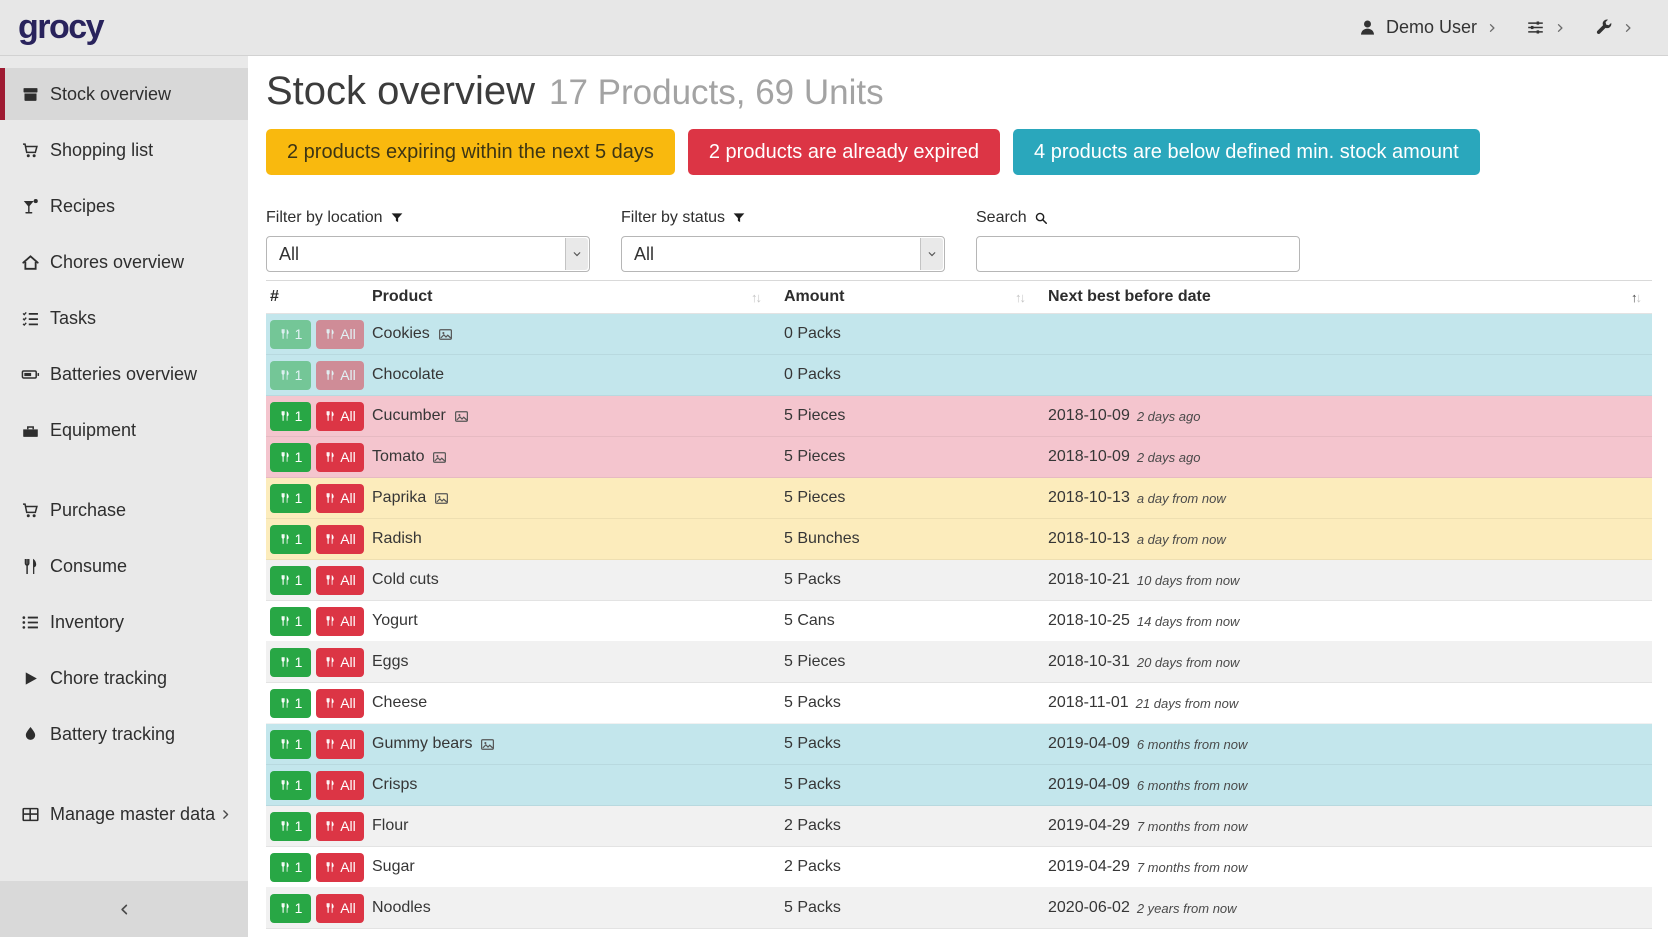 The width and height of the screenshot is (1668, 937). I want to click on sidebar-collapse-button, so click(124, 909).